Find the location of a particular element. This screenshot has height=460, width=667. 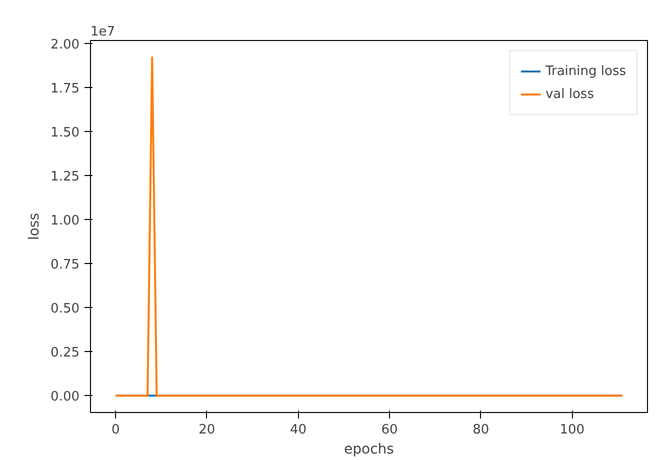

x-tick-label: 0 is located at coordinates (115, 430).